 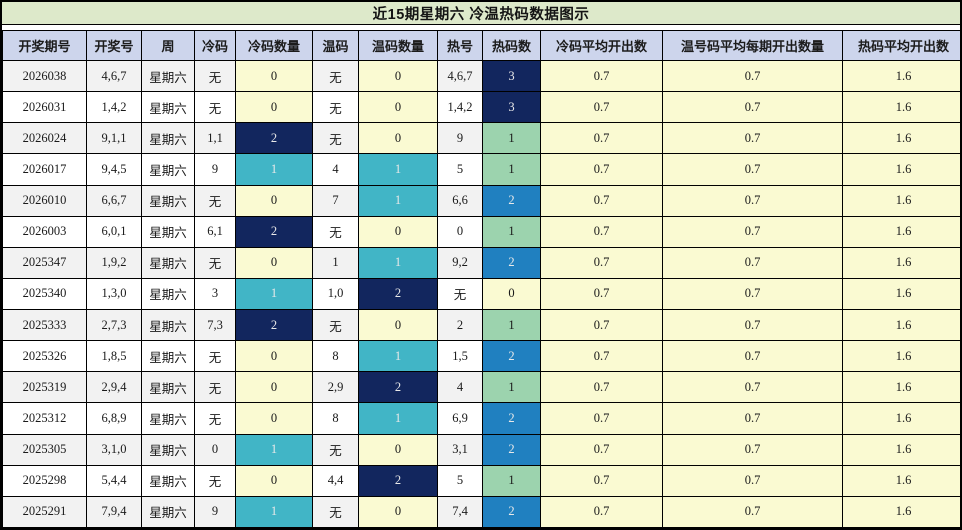 I want to click on cell-period: 2025347, so click(x=44, y=262).